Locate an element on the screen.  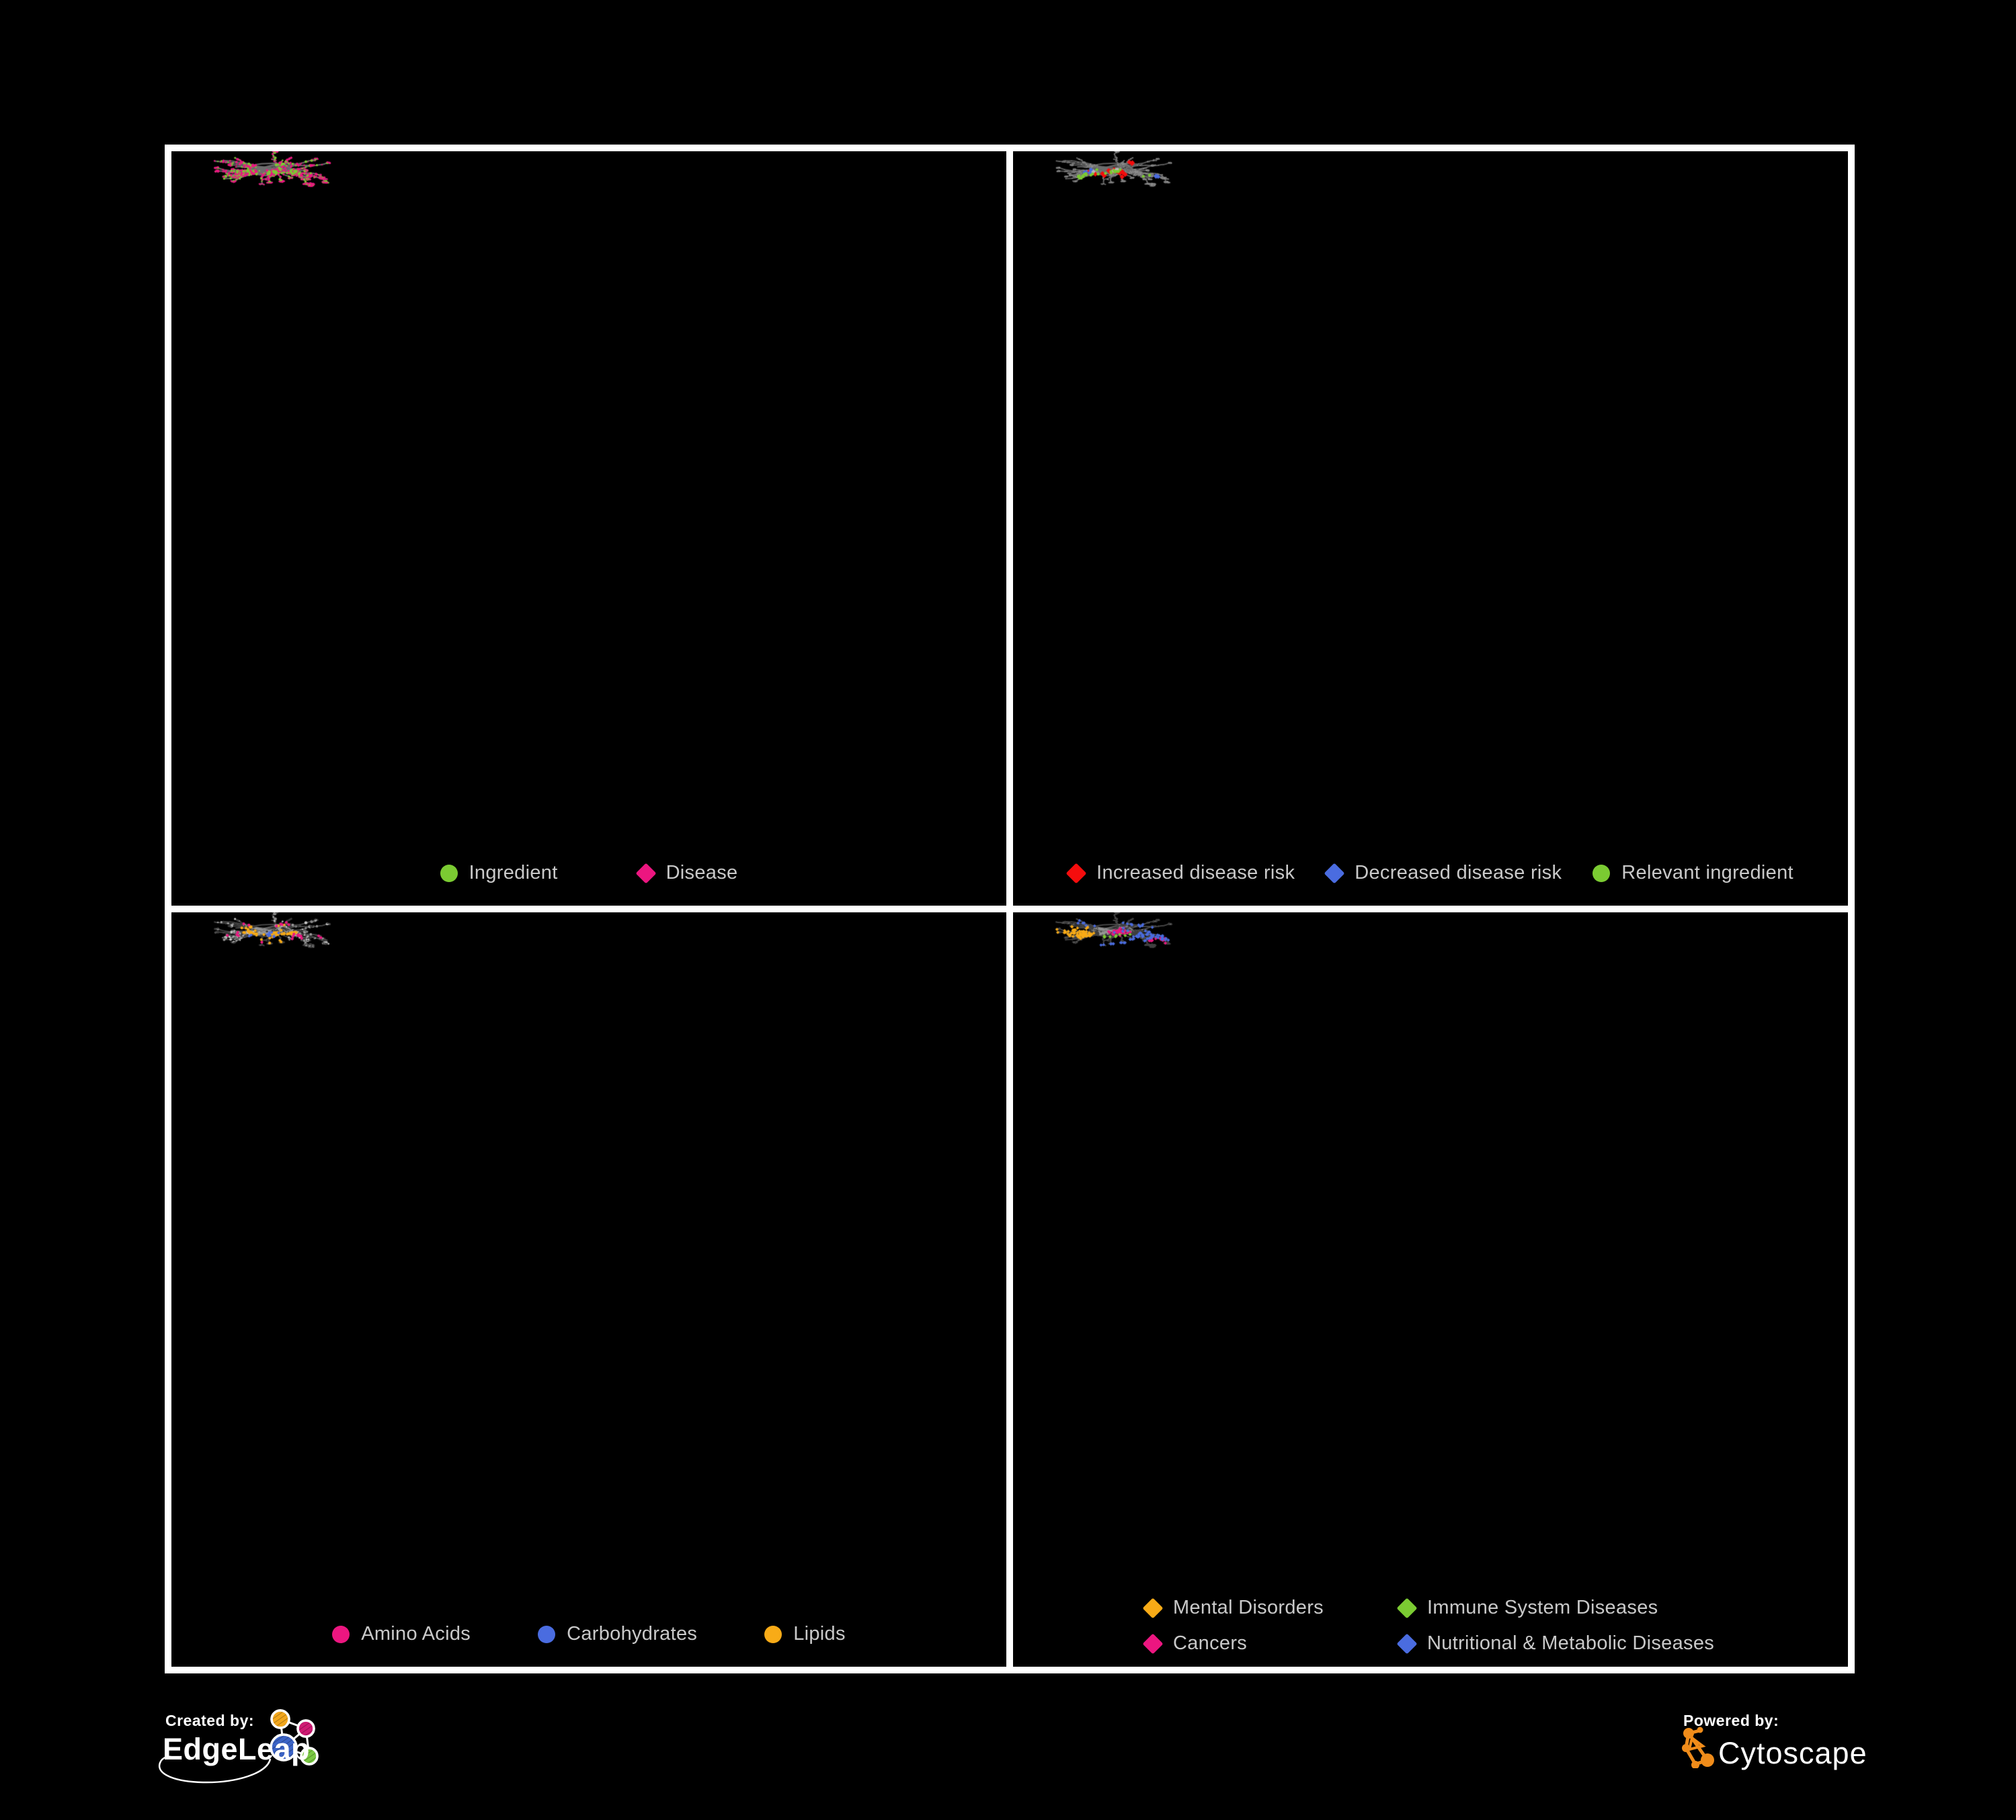
edgeleap-branding: Created by: EdgeLeap is located at coordinates (242, 1748).